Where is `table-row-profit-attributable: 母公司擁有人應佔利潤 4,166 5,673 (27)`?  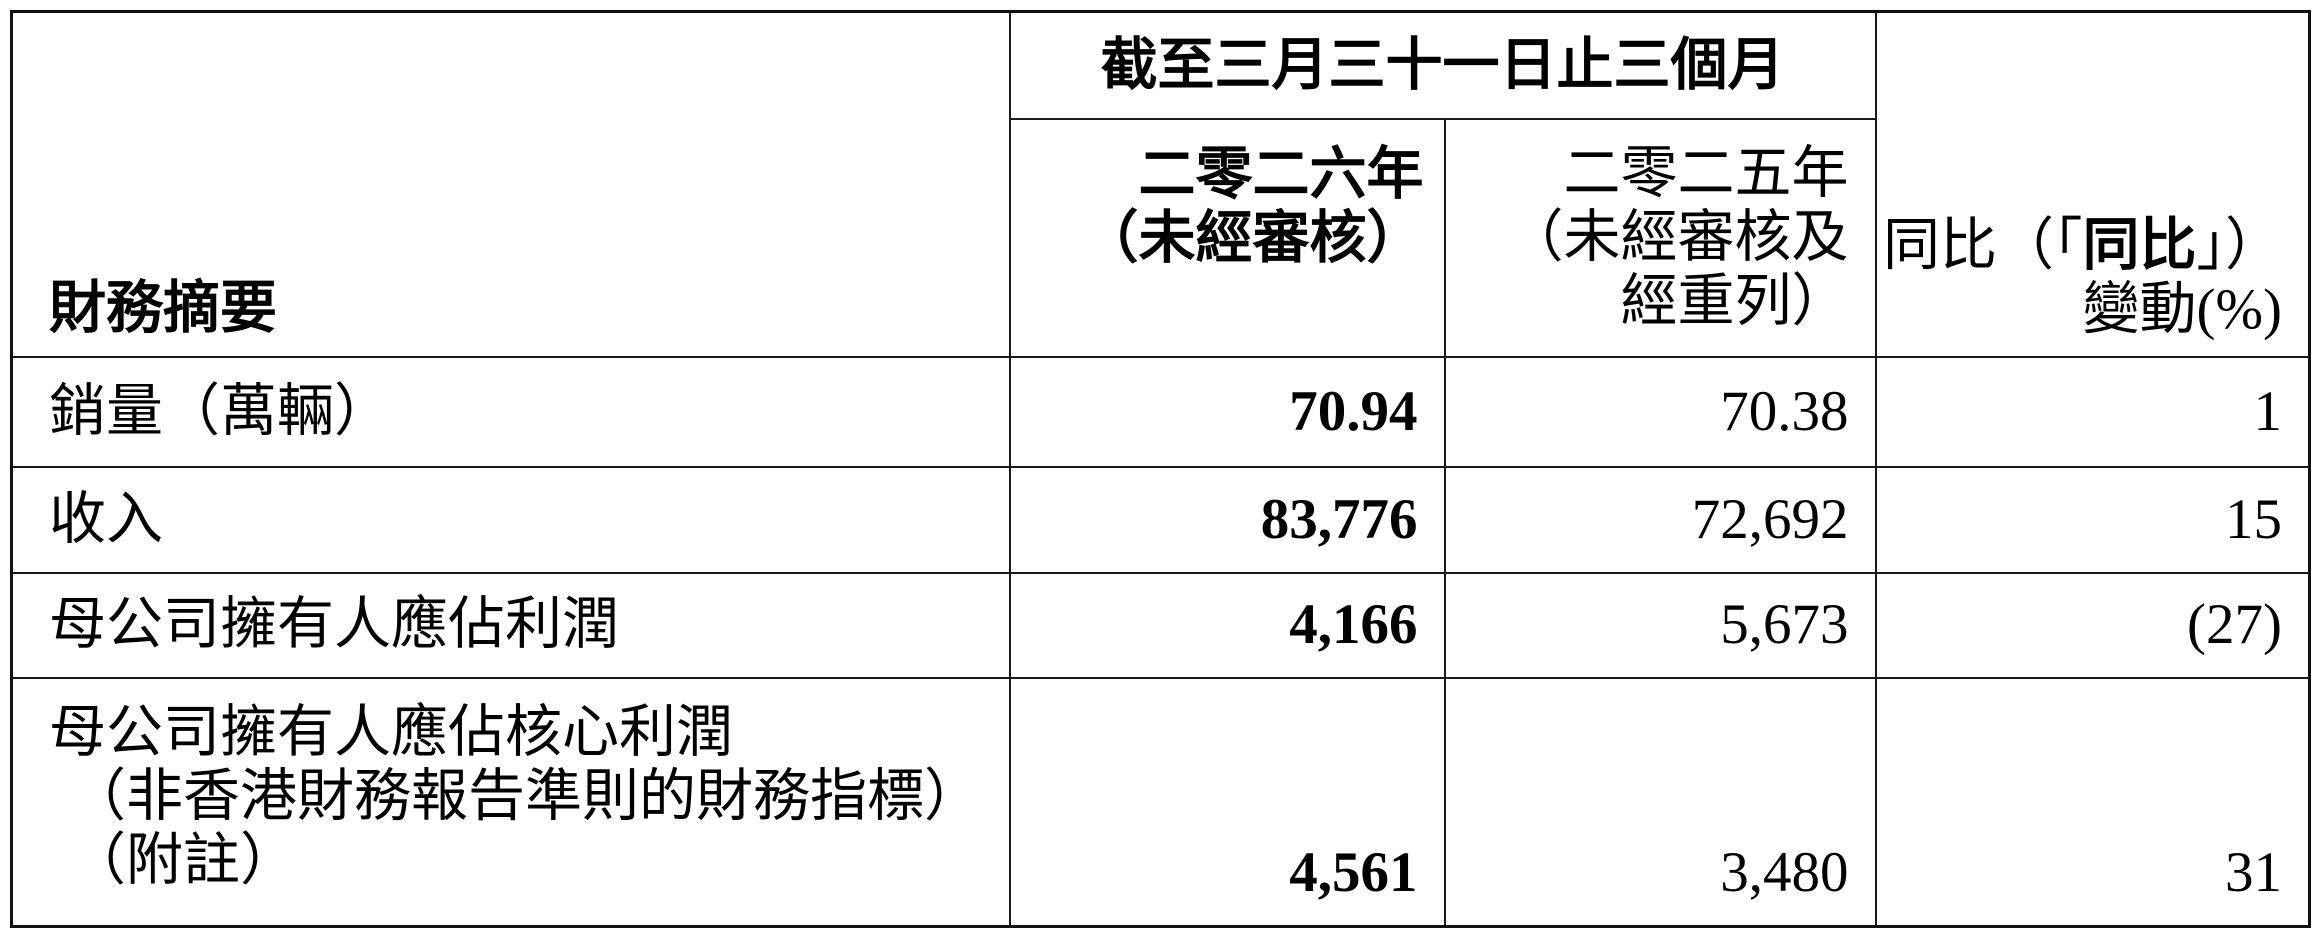 table-row-profit-attributable: 母公司擁有人應佔利潤 4,166 5,673 (27) is located at coordinates (1160, 625).